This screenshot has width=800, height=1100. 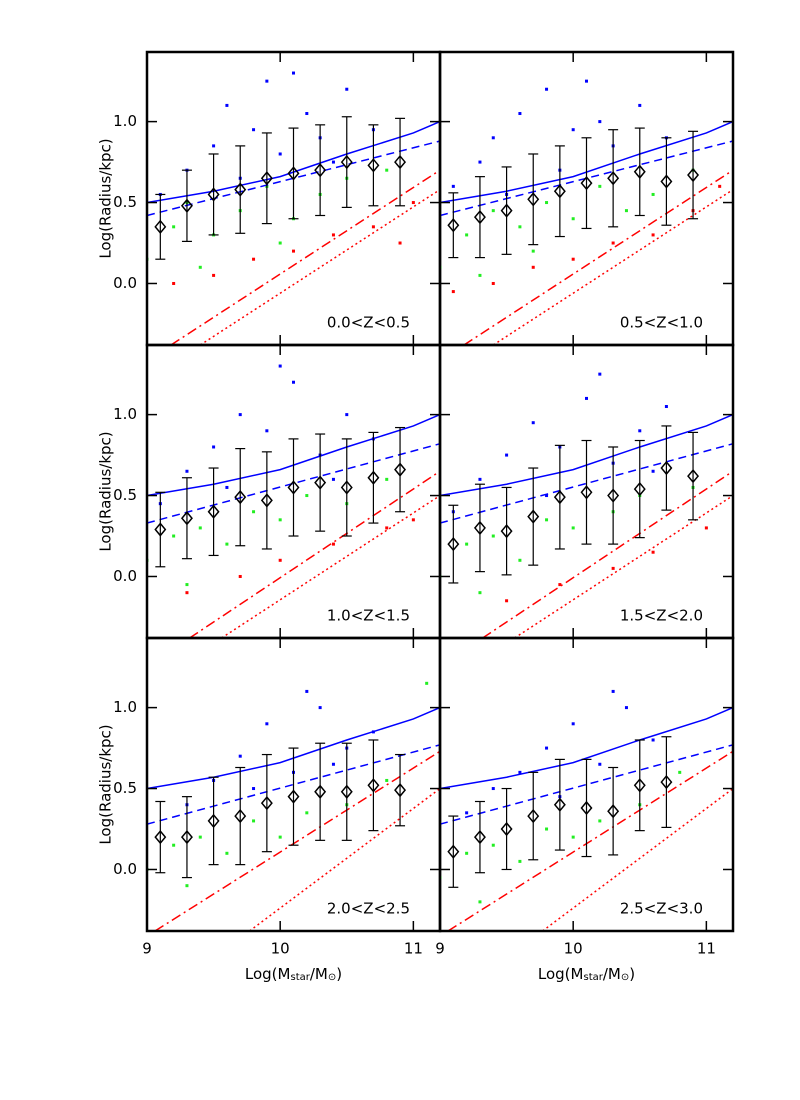 What do you see at coordinates (339, 974) in the screenshot?
I see `x-axis-label-part: )` at bounding box center [339, 974].